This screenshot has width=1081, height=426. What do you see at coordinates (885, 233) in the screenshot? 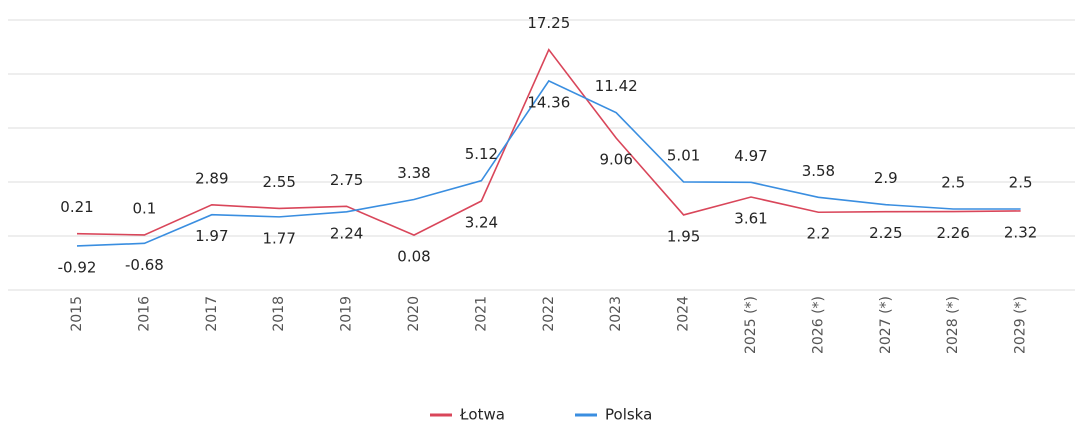
I see `data-label: 2.25` at bounding box center [885, 233].